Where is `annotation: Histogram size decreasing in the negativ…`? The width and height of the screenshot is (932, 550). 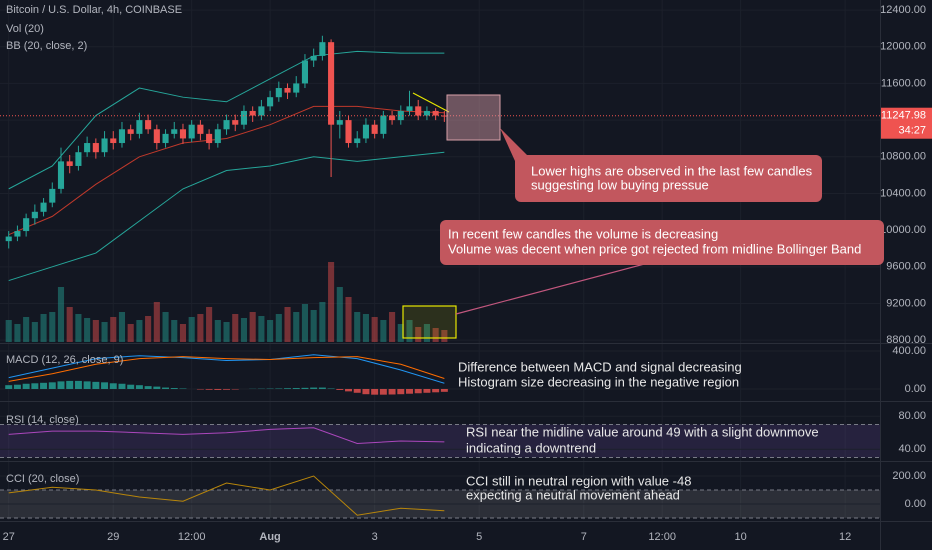
annotation: Histogram size decreasing in the negativ… is located at coordinates (598, 381).